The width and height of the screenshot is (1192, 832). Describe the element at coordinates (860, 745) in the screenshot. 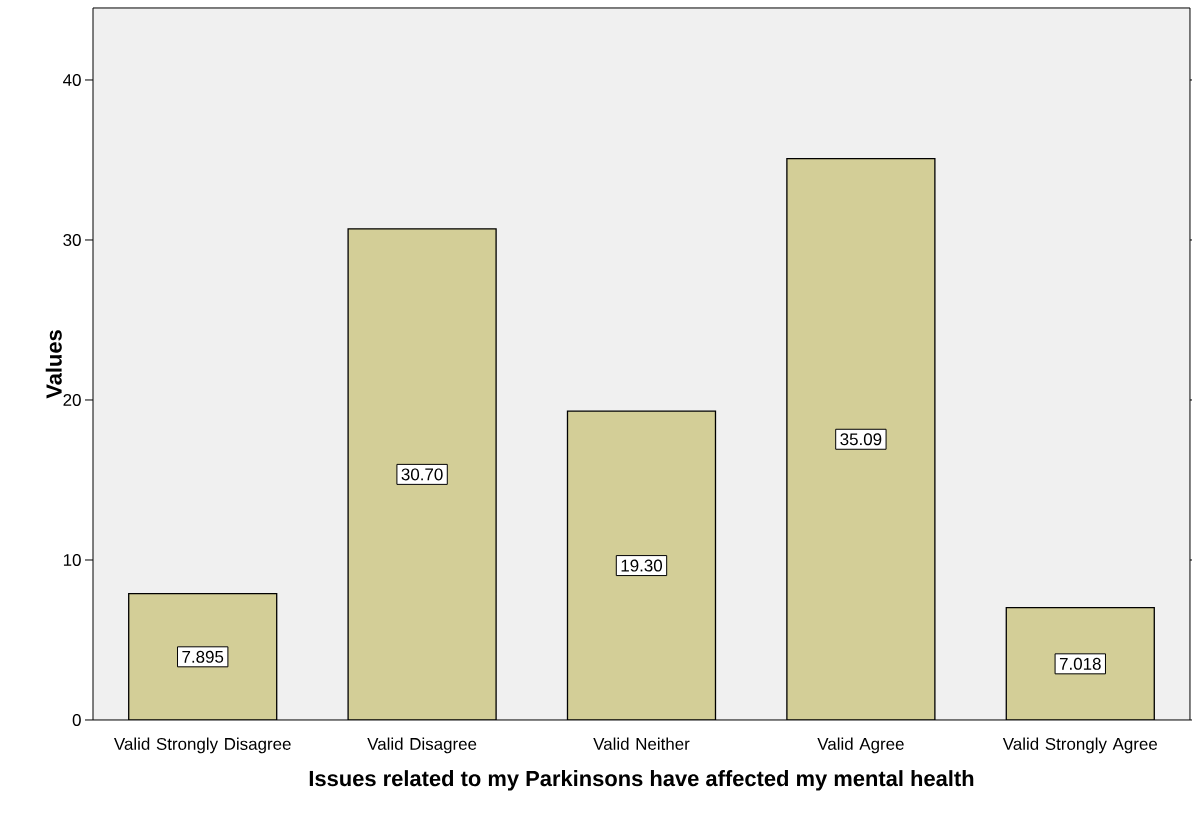

I see `x-tick-label: Valid Agree` at that location.